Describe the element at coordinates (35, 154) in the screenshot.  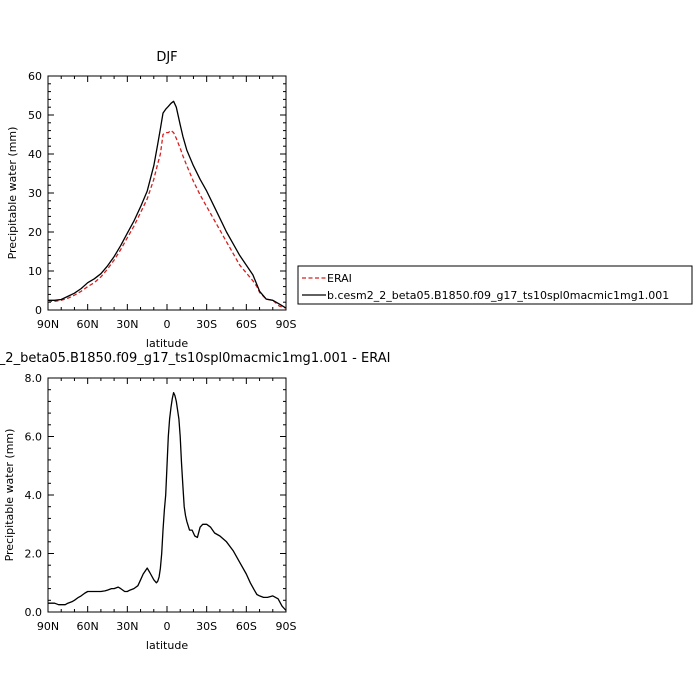
I see `top-y-tick-label: 40` at that location.